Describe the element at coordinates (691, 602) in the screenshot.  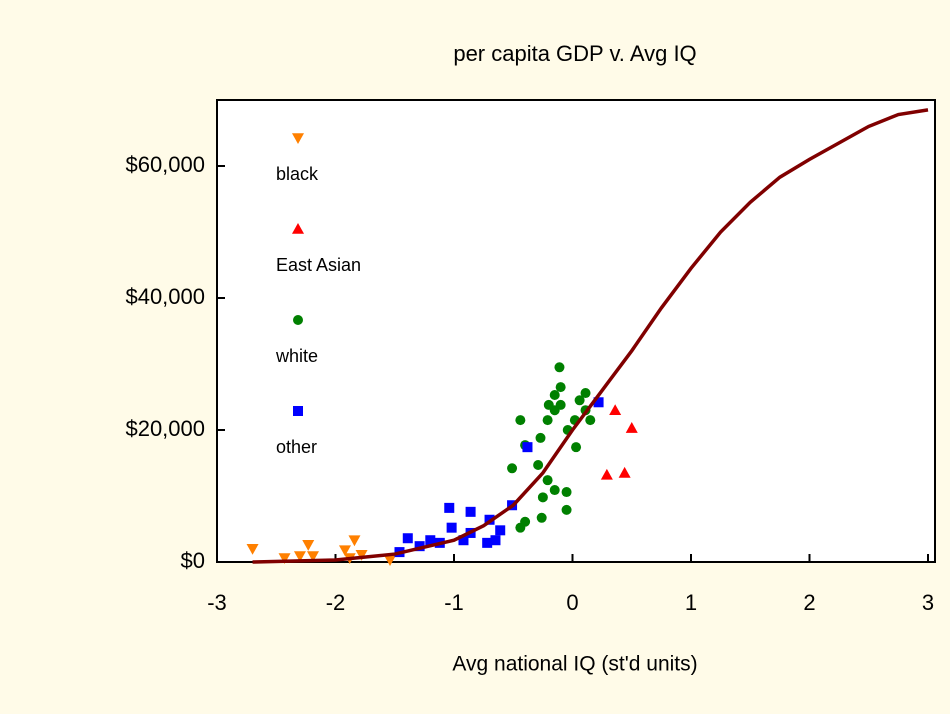
I see `x-tick-label: 1` at that location.